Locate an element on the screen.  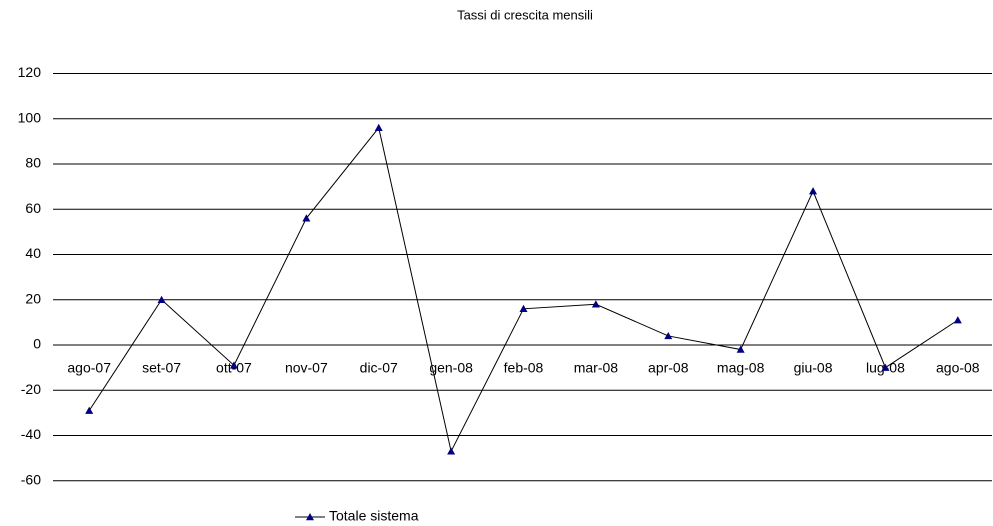
x-tick-label: mag-08 is located at coordinates (741, 368).